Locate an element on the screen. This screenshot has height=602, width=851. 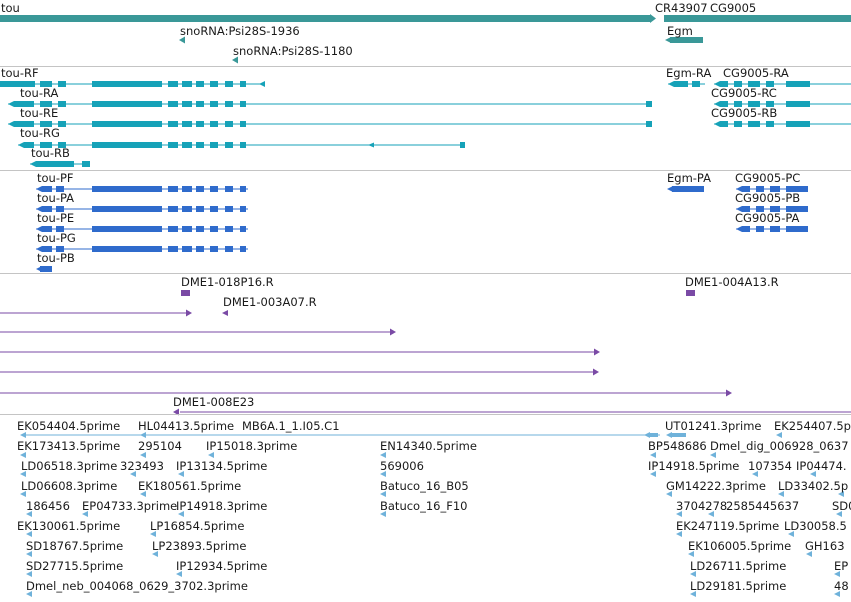
feature-label: EK180561.5prime is located at coordinates (190, 486).